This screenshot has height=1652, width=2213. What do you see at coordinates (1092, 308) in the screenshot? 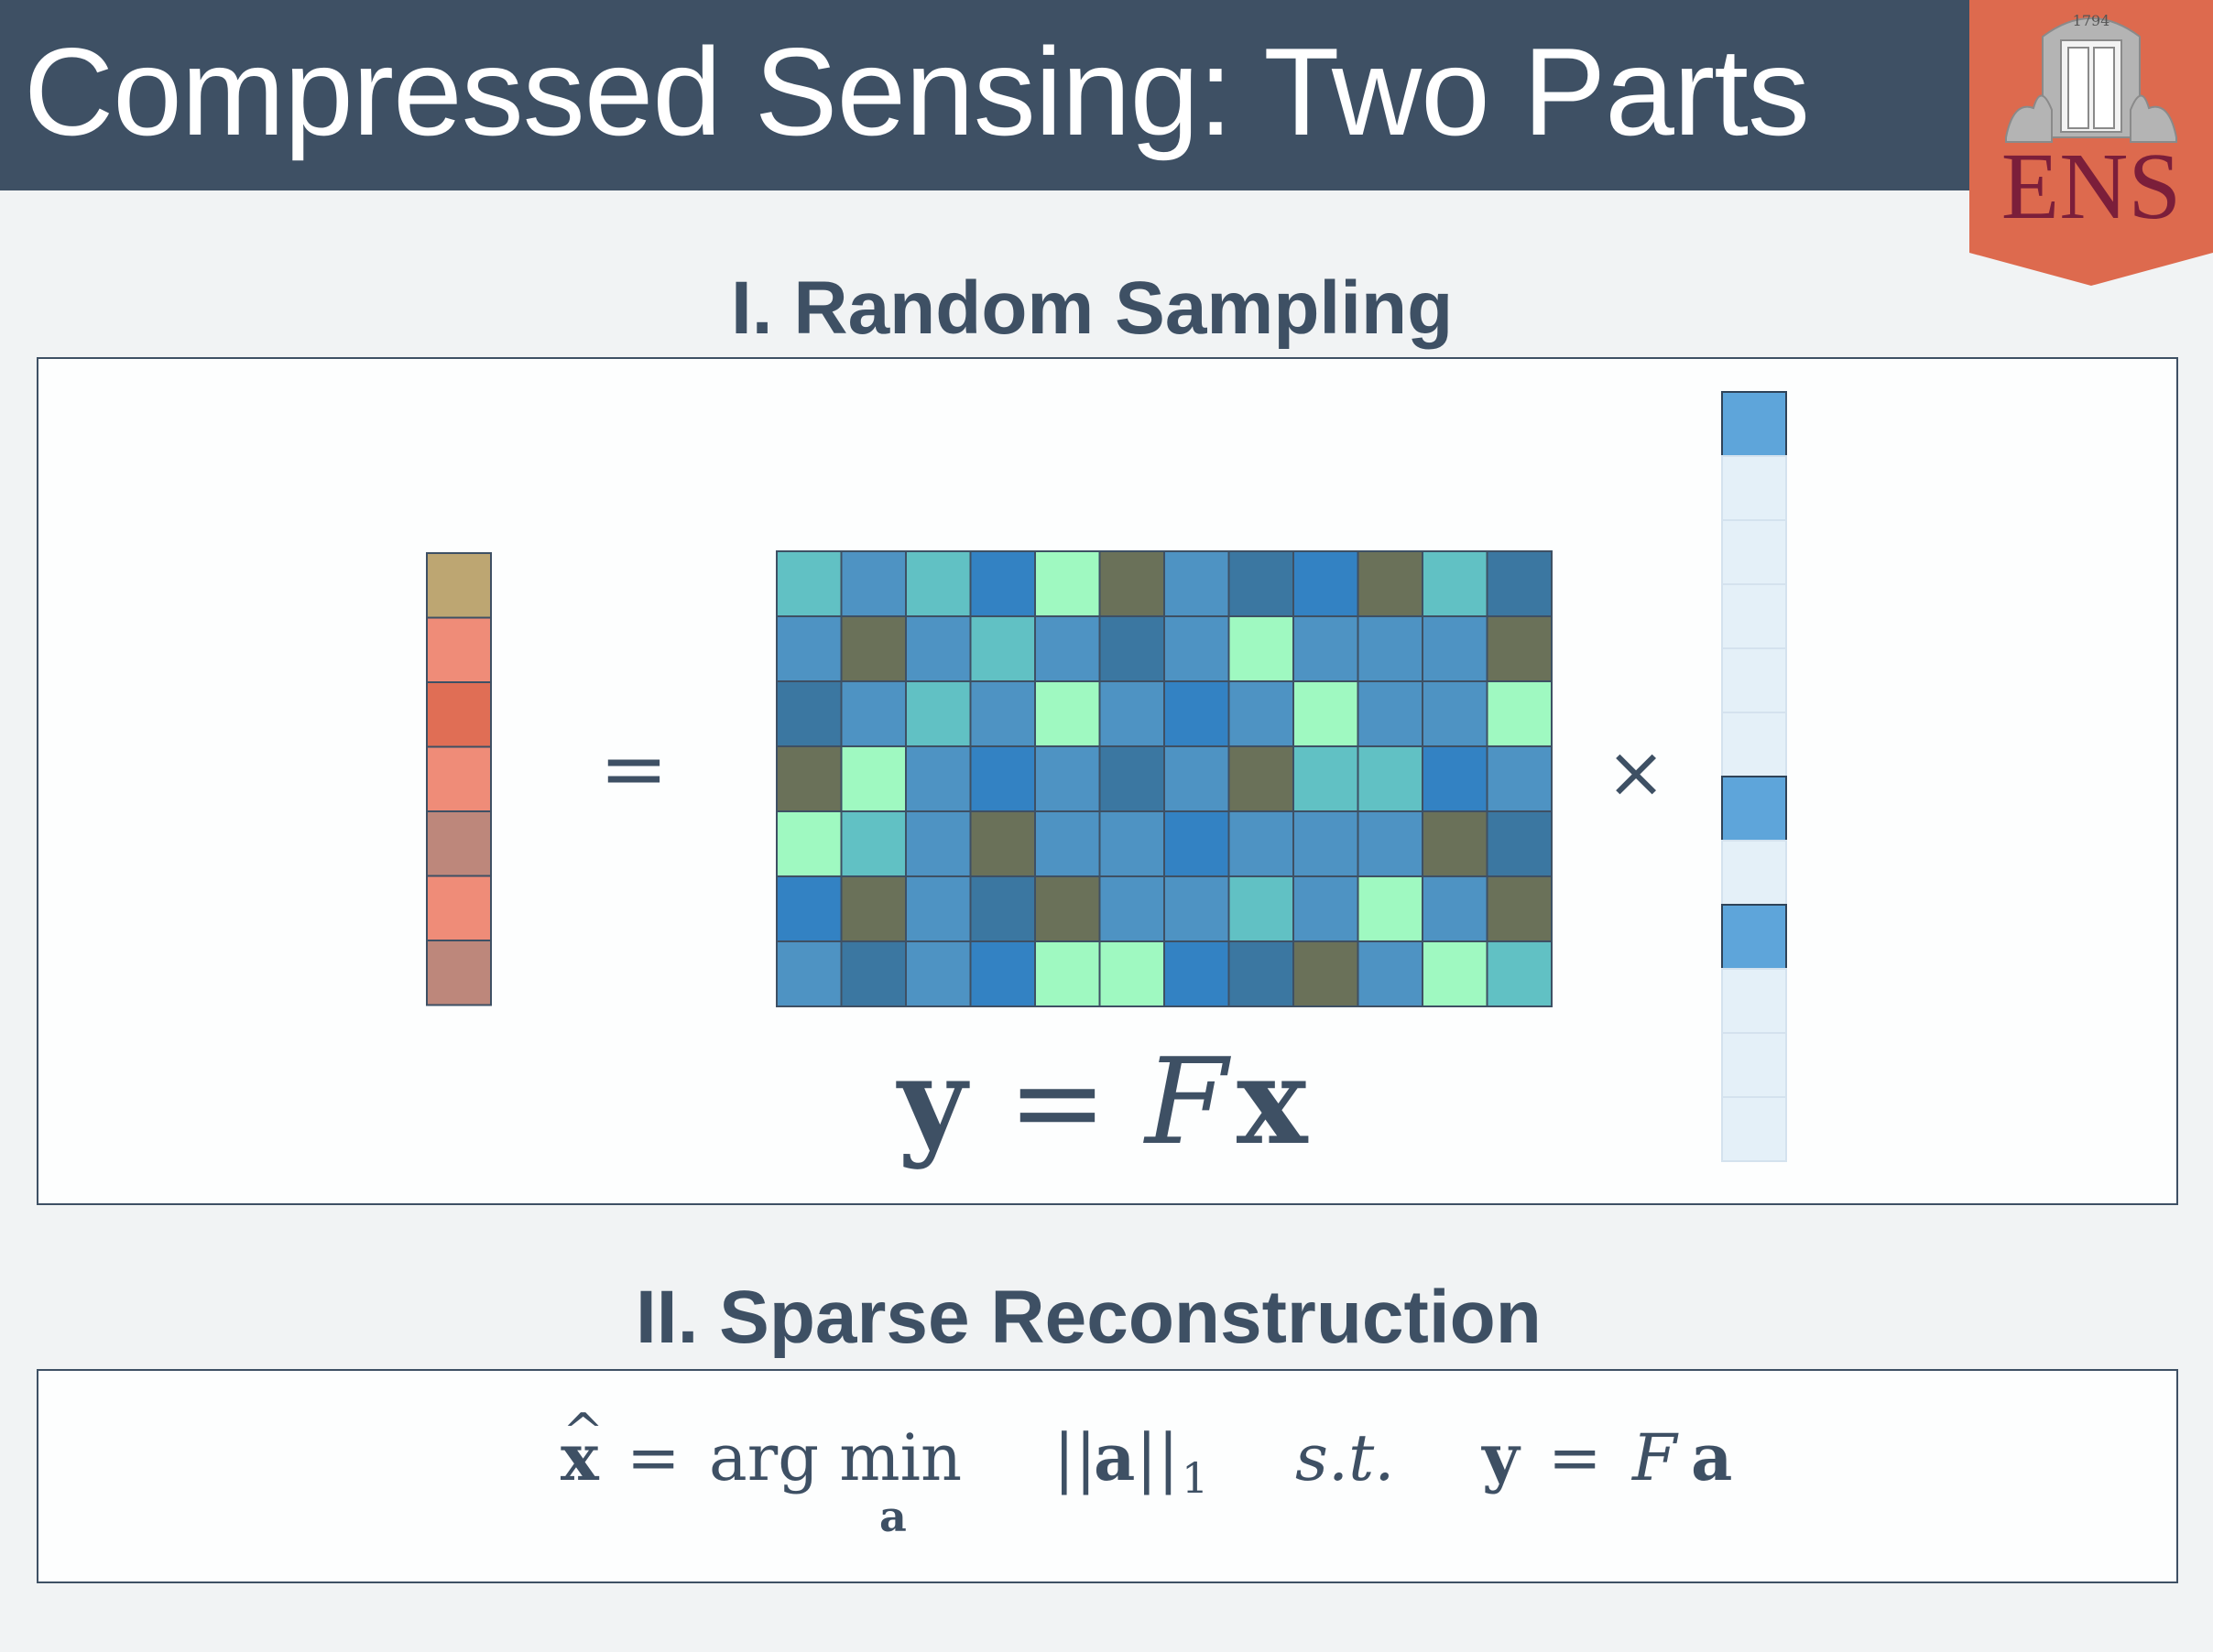
I see `section1-heading: I. Random Sampling` at bounding box center [1092, 308].